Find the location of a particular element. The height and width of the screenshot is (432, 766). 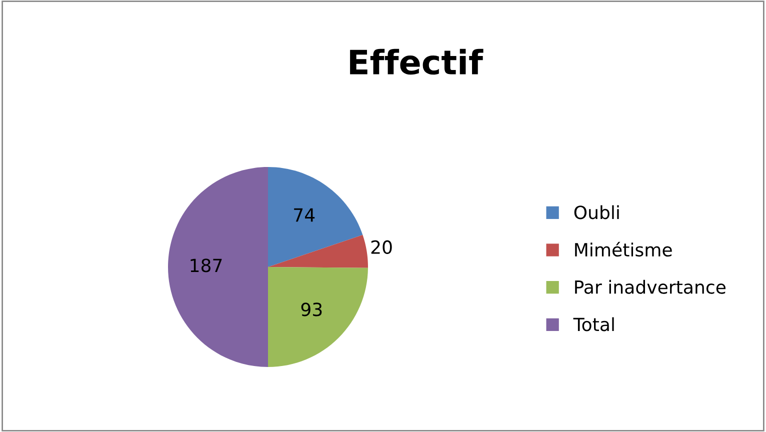

data-label: 93 is located at coordinates (311, 309).